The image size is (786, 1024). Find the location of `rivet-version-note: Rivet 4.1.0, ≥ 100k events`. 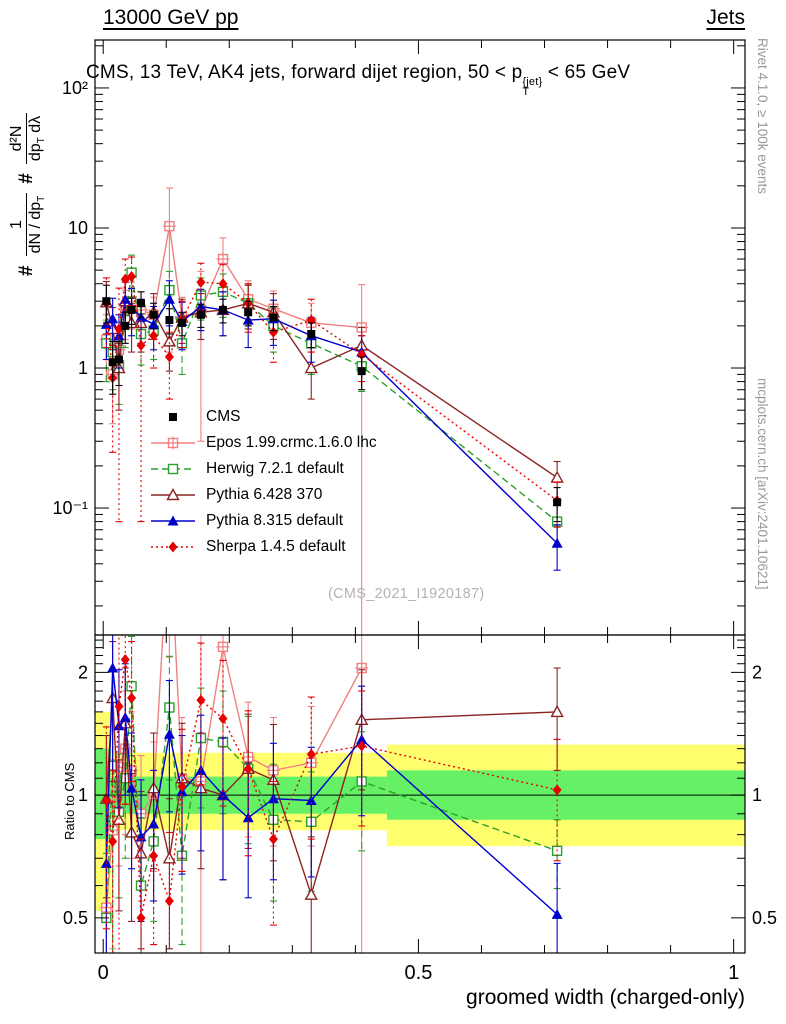

rivet-version-note: Rivet 4.1.0, ≥ 100k events is located at coordinates (762, 116).